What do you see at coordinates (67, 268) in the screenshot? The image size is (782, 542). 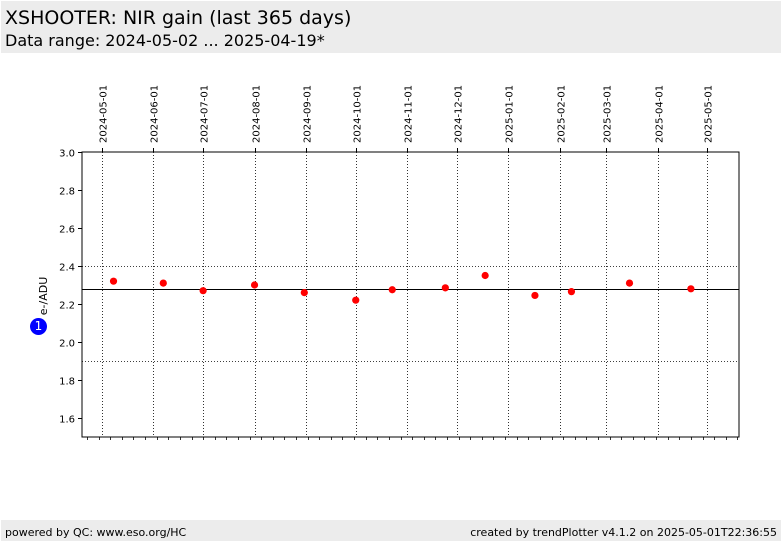 I see `y-tick-label: 2.4` at bounding box center [67, 268].